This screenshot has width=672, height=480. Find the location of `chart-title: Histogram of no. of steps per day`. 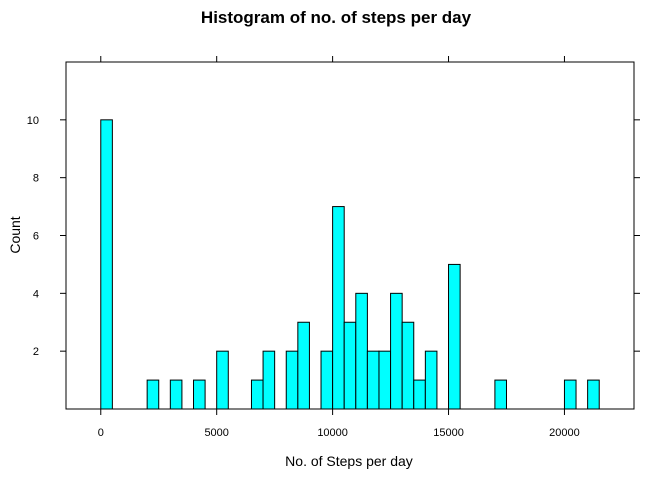

chart-title: Histogram of no. of steps per day is located at coordinates (336, 17).